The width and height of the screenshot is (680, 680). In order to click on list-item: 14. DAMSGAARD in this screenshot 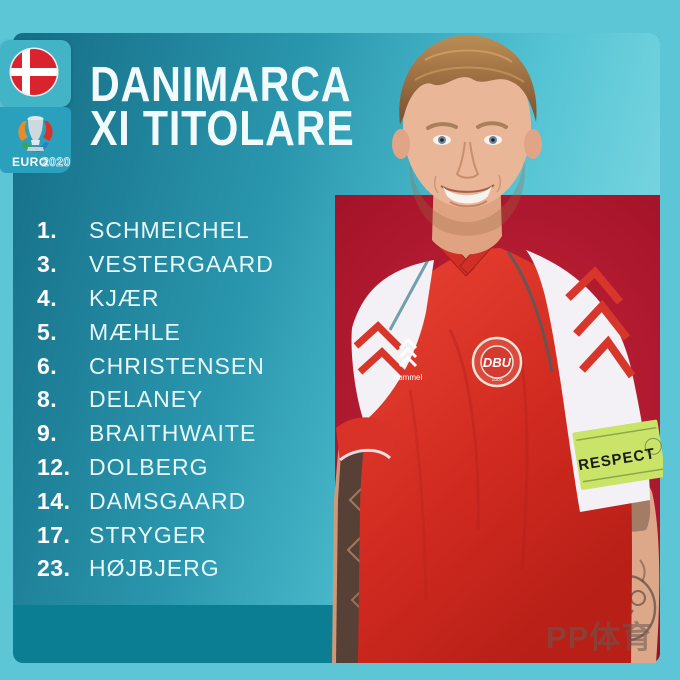, I will do `click(155, 501)`.